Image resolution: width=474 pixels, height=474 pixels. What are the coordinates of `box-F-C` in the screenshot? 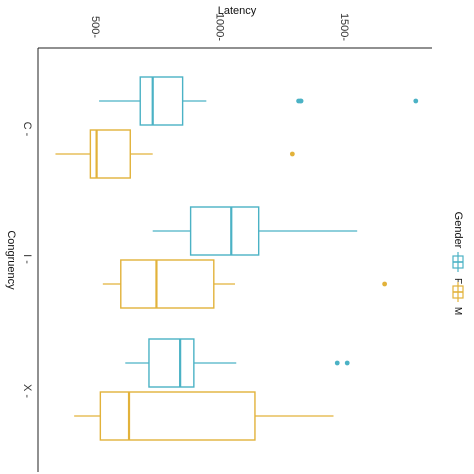 It's located at (259, 101).